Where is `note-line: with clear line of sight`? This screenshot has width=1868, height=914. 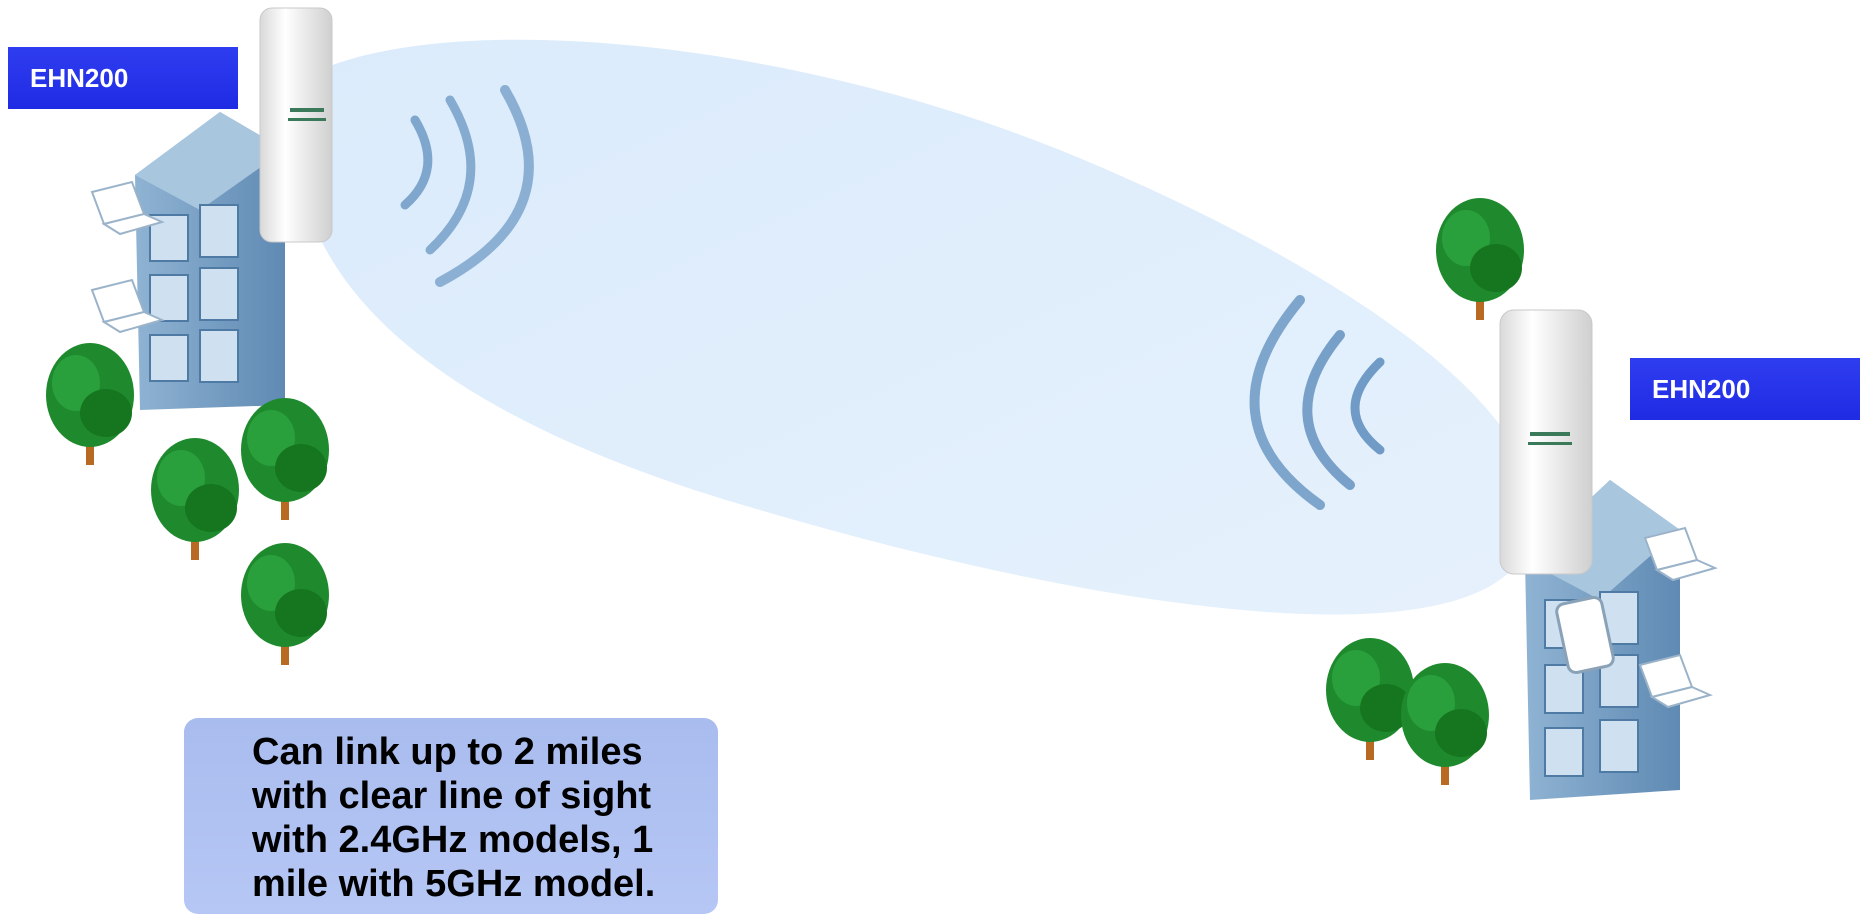
note-line: with clear line of sight is located at coordinates (452, 796).